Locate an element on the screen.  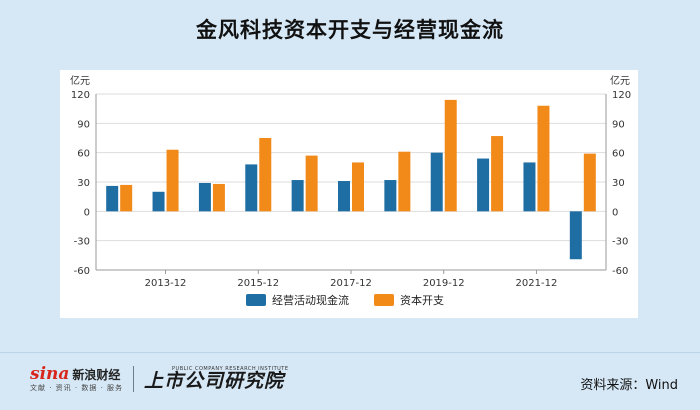
x-tick-label: 2021-12 is located at coordinates (537, 283).